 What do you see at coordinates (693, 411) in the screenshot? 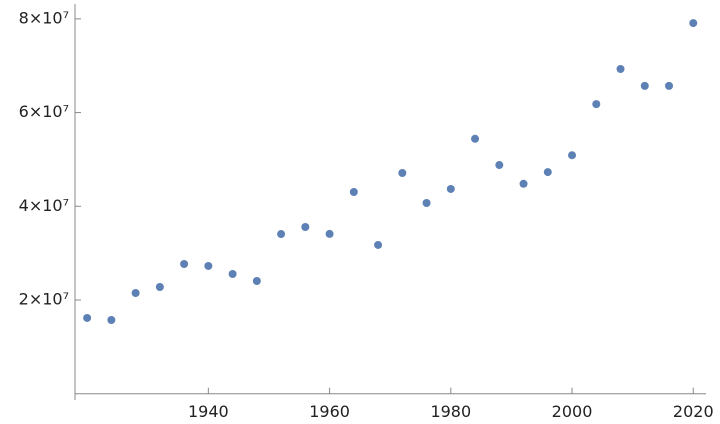
I see `x-tick-label: 2020` at bounding box center [693, 411].